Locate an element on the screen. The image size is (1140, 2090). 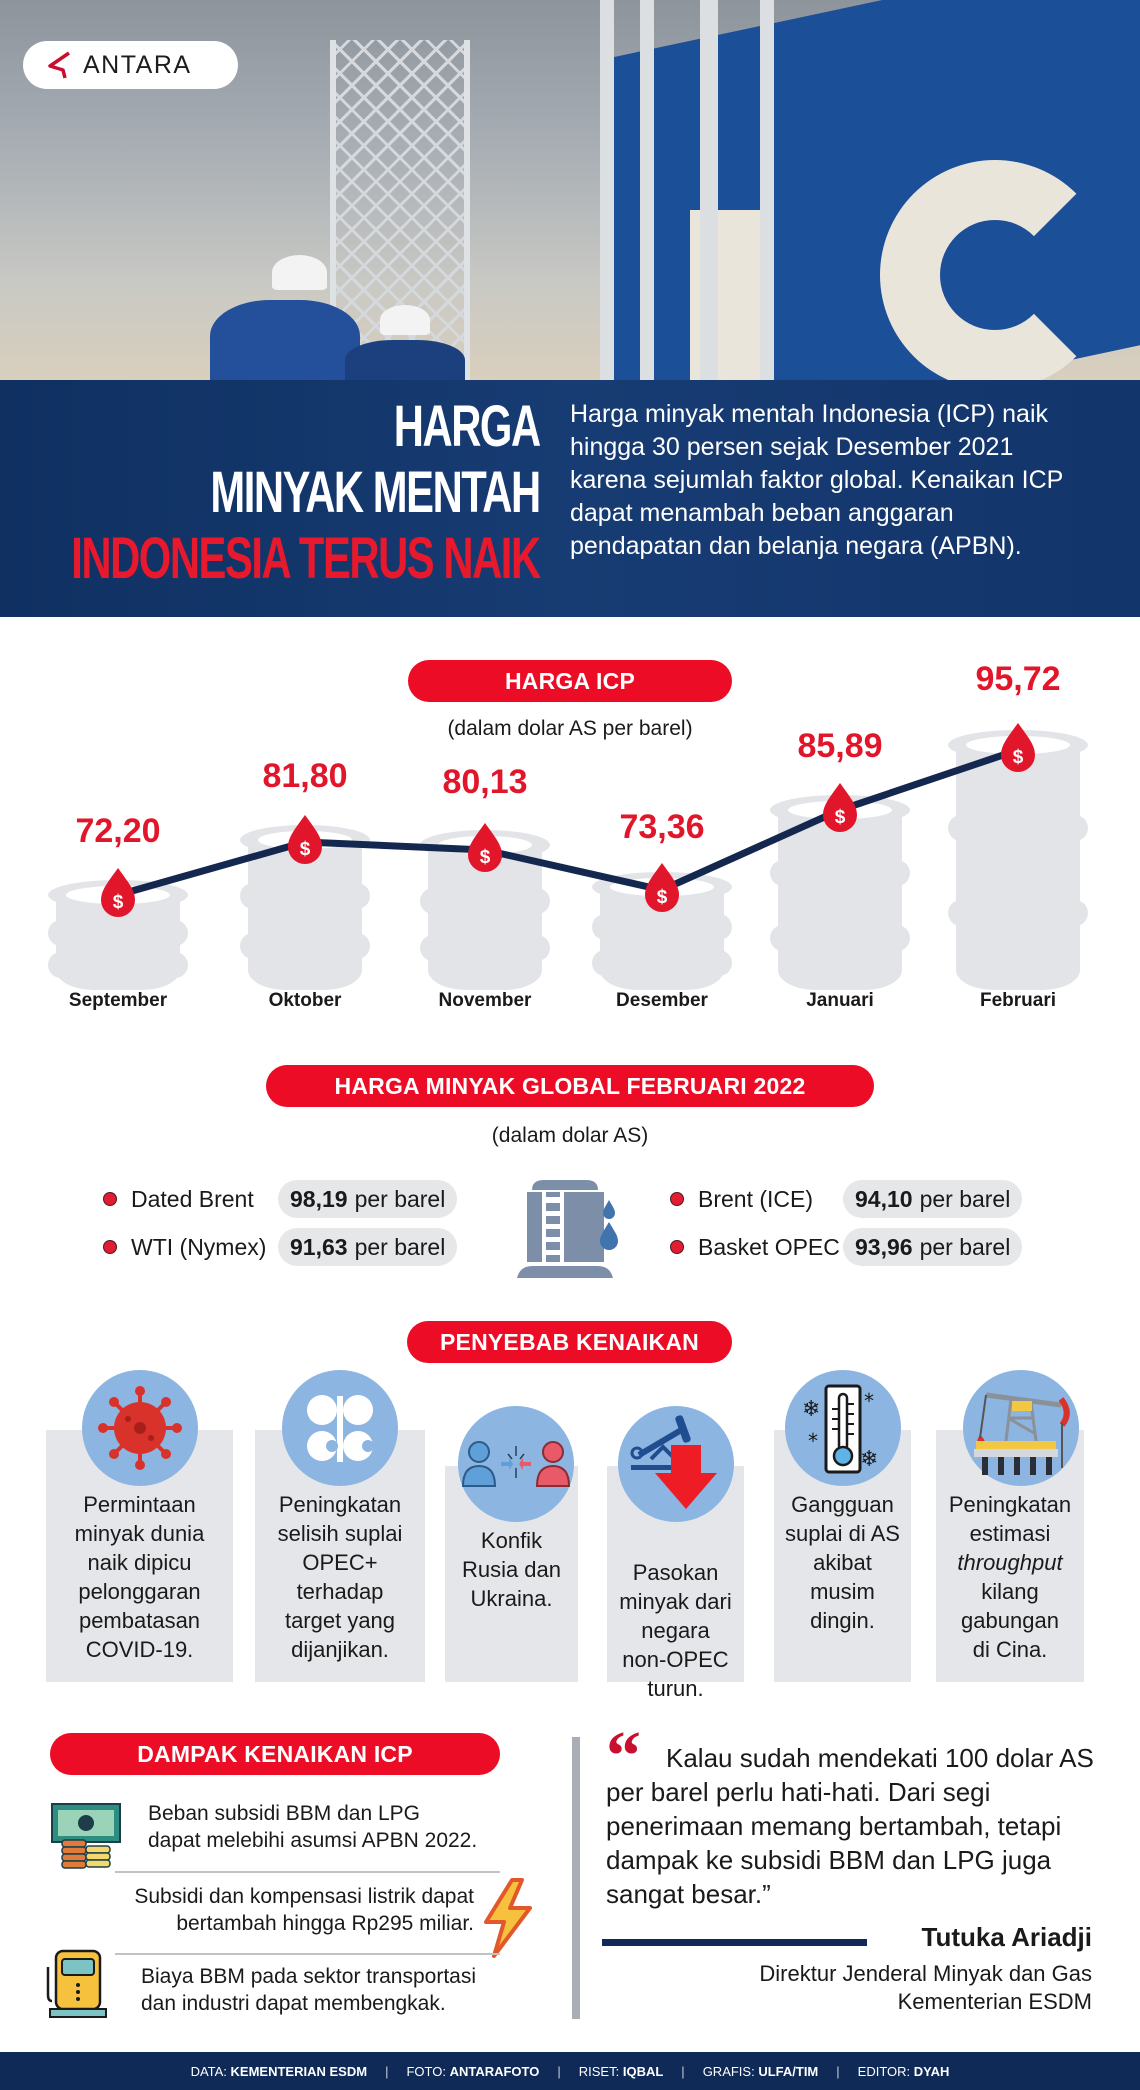
oil-tank-icon is located at coordinates (567, 1229).